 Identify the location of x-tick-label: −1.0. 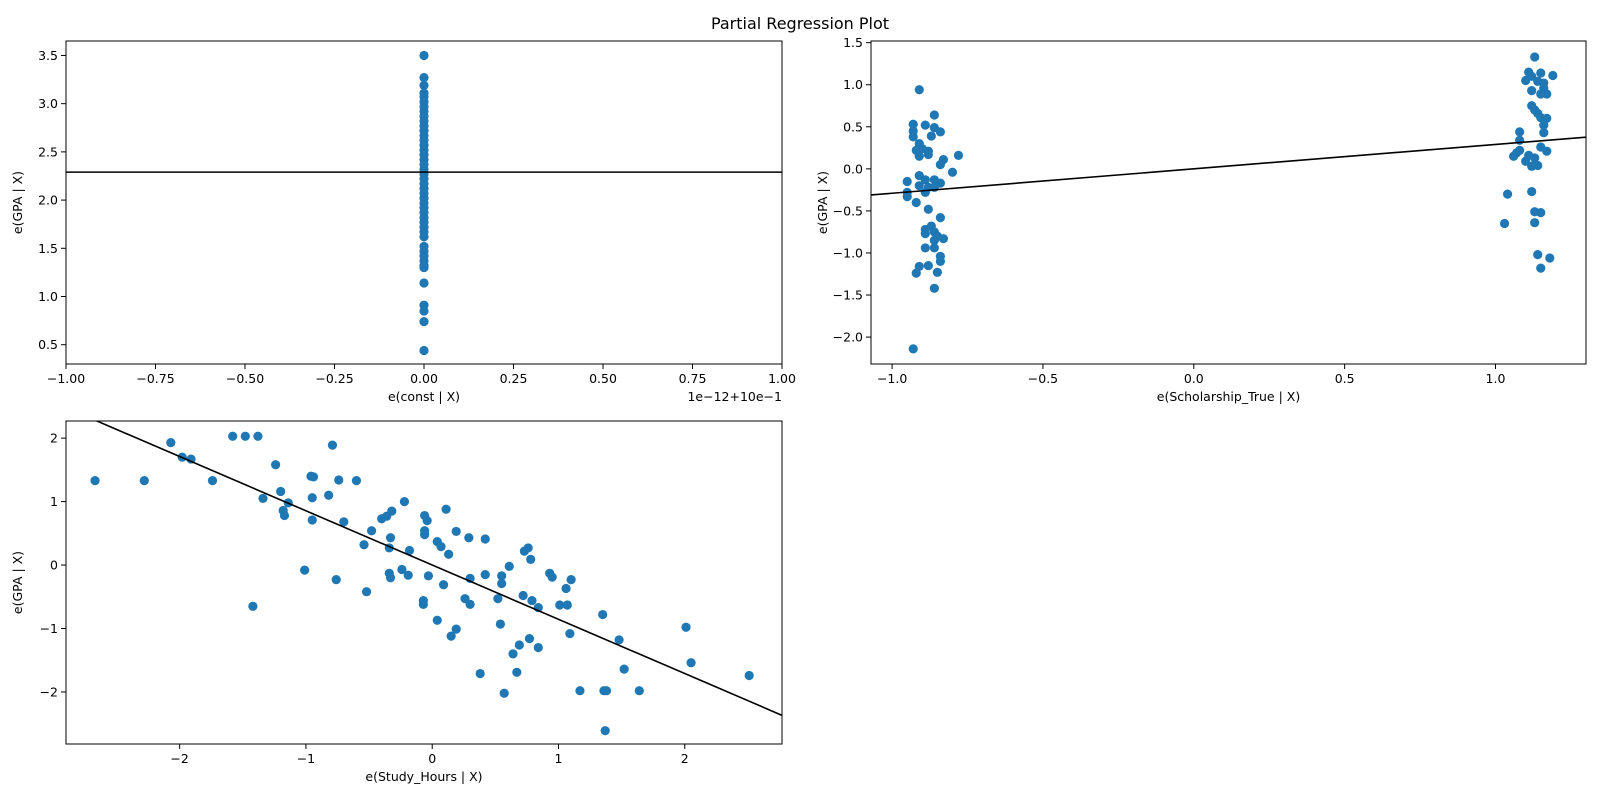
(892, 378).